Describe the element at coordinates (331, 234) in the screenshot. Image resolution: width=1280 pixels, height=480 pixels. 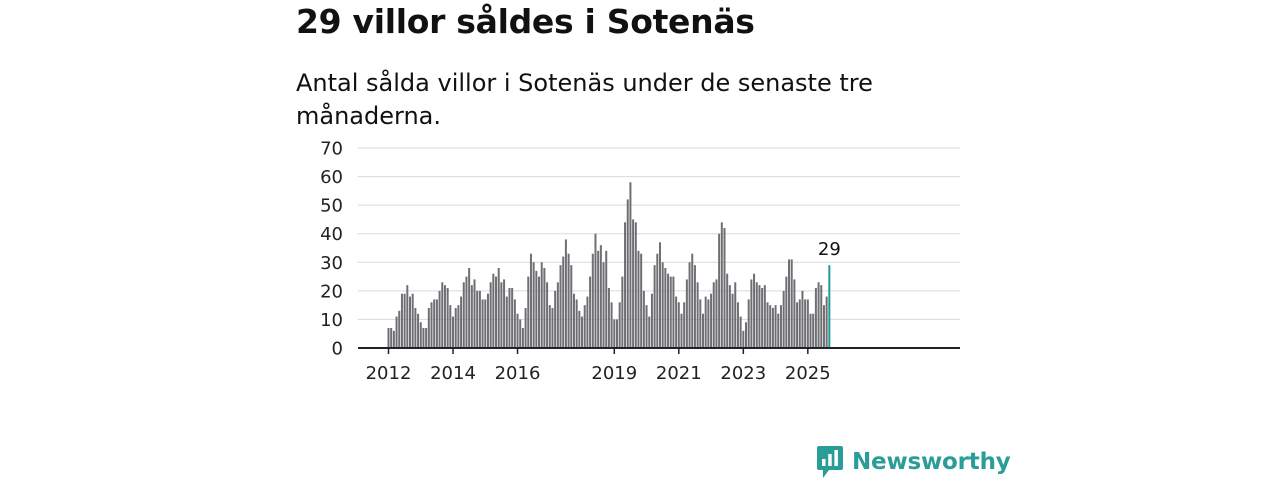
I see `y-tick-label: 40` at that location.